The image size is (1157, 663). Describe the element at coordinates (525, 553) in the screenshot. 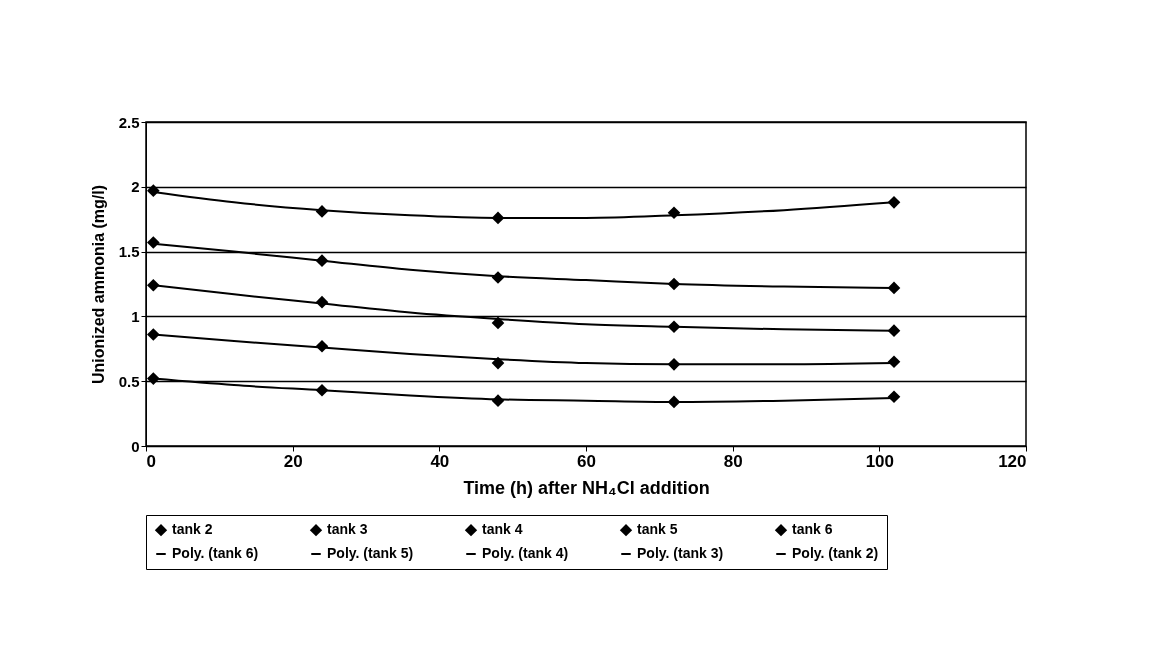

I see `legend-label: Poly. (tank 4)` at that location.